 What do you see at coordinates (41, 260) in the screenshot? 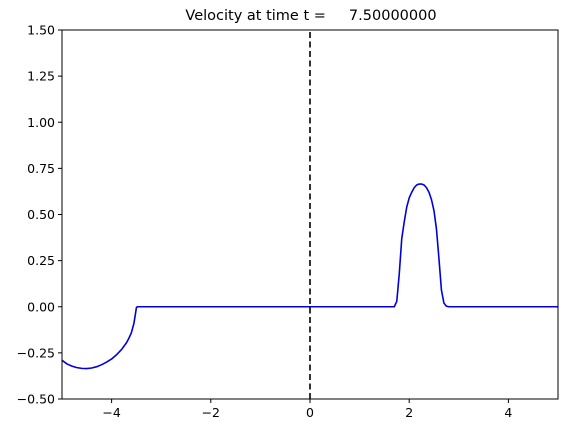
I see `y-tick-label: 0.25` at bounding box center [41, 260].